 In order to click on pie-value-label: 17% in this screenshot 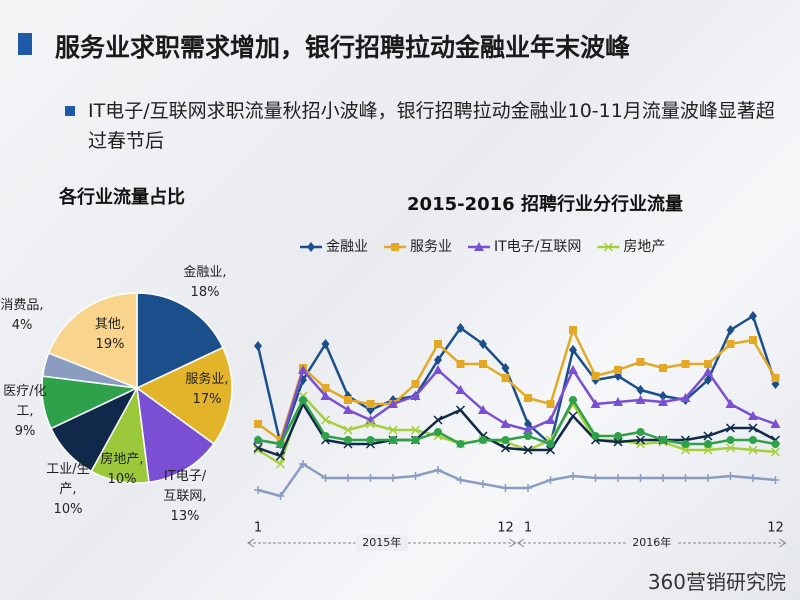, I will do `click(207, 399)`.